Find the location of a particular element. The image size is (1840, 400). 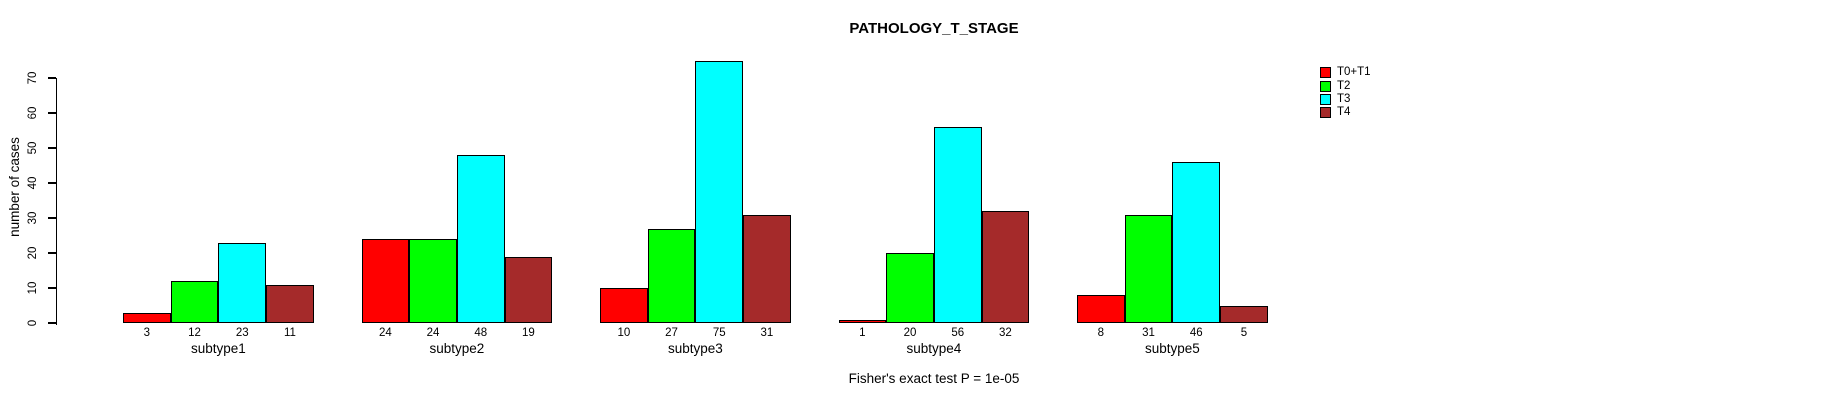

legend-item-T2: T2 is located at coordinates (1345, 85).